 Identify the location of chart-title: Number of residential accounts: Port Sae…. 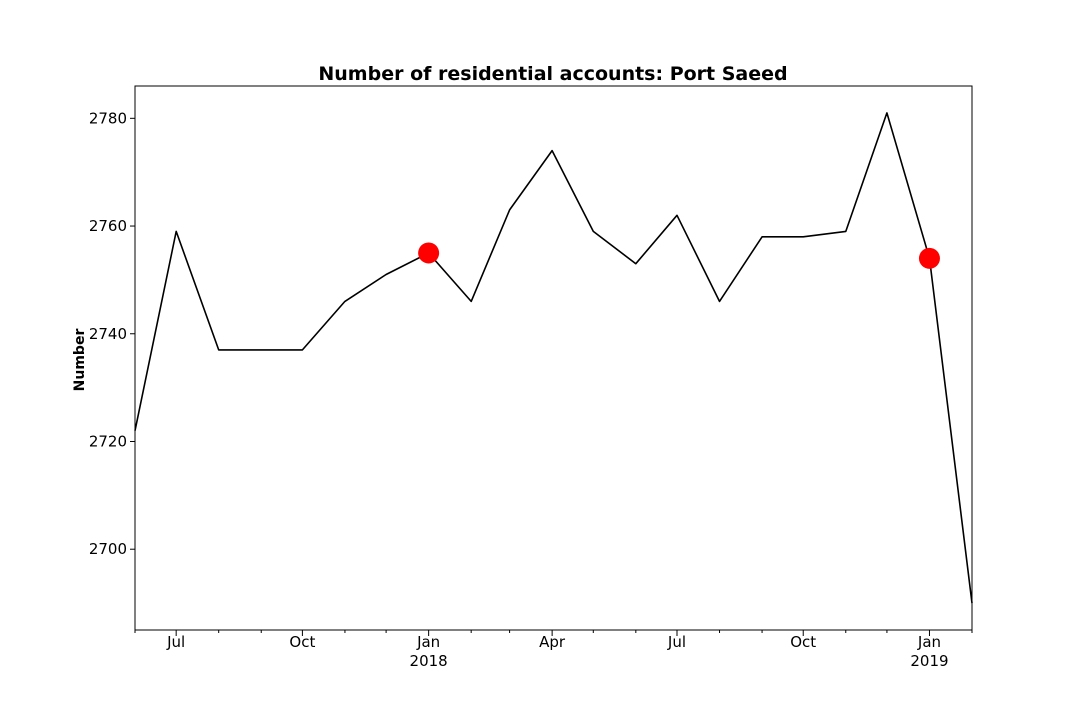
(552, 74).